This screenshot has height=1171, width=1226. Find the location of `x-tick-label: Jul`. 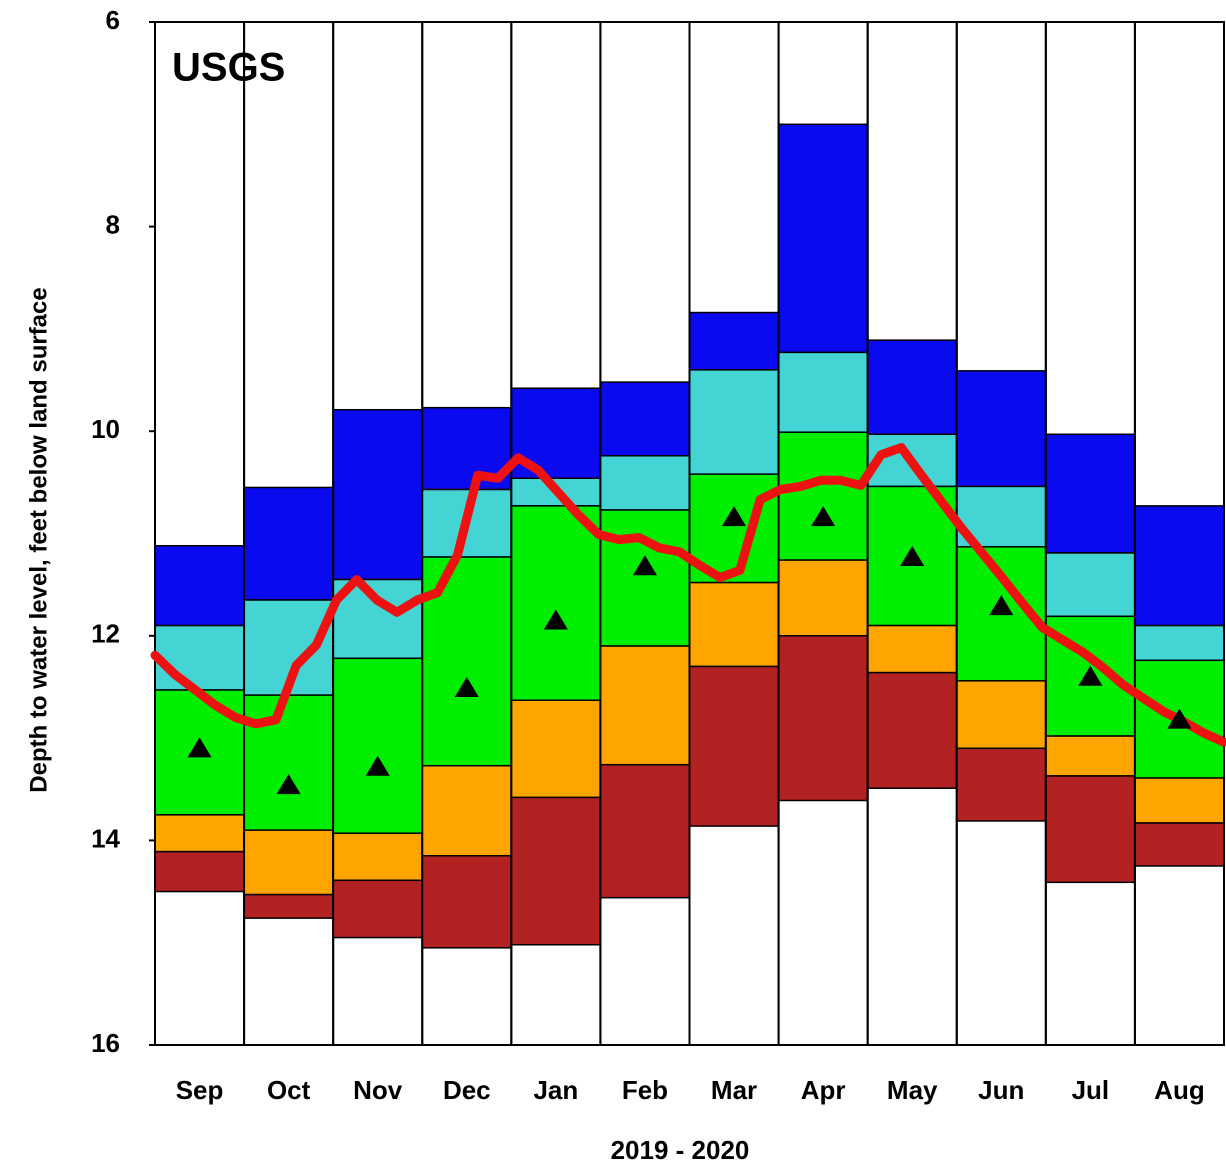

x-tick-label: Jul is located at coordinates (1091, 1090).